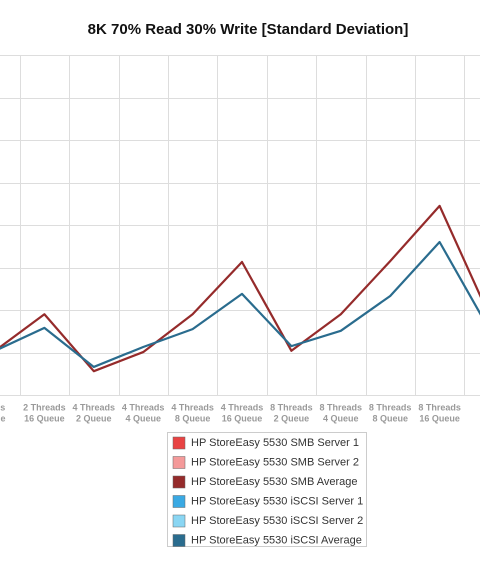  I want to click on x-tick-label: ueue, so click(3, 418).